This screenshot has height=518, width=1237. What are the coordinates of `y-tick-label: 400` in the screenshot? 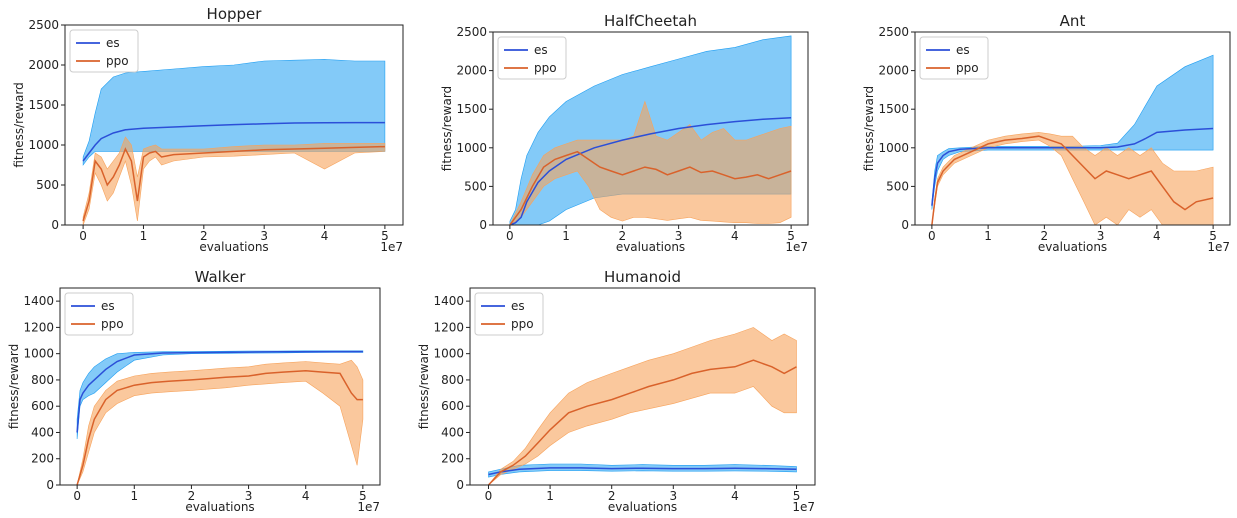 It's located at (452, 432).